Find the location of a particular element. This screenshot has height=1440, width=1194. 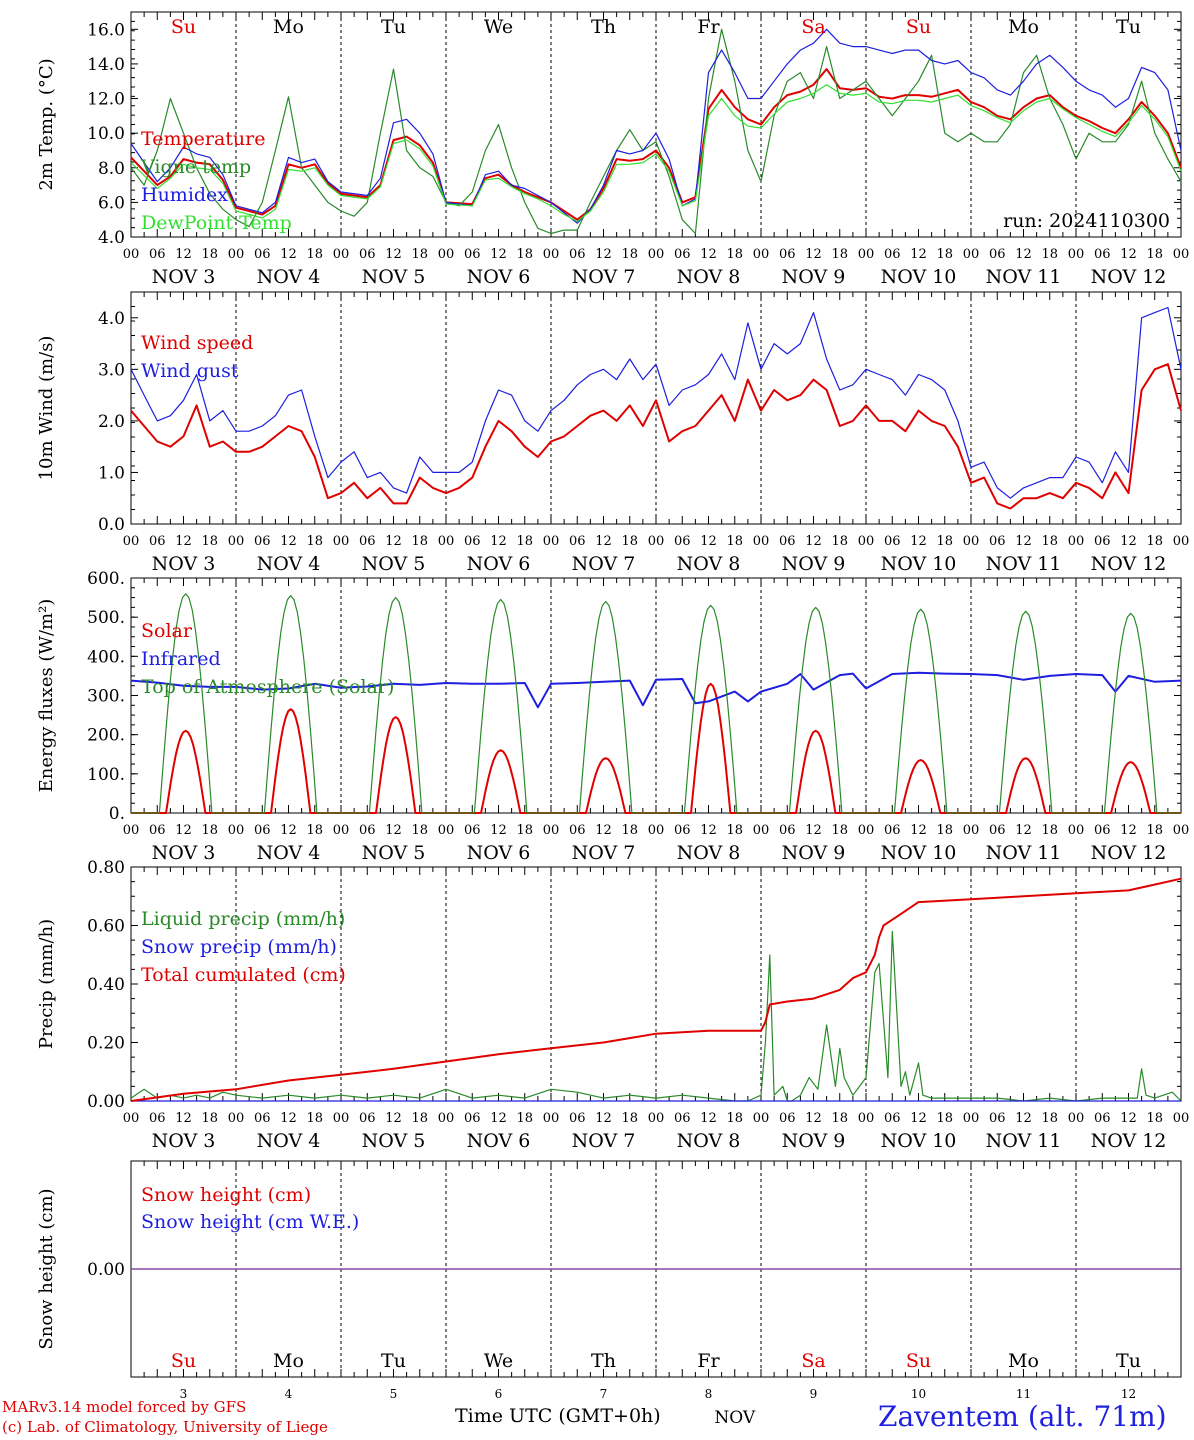

energy-y-tick-label: 600. is located at coordinates (106, 579).